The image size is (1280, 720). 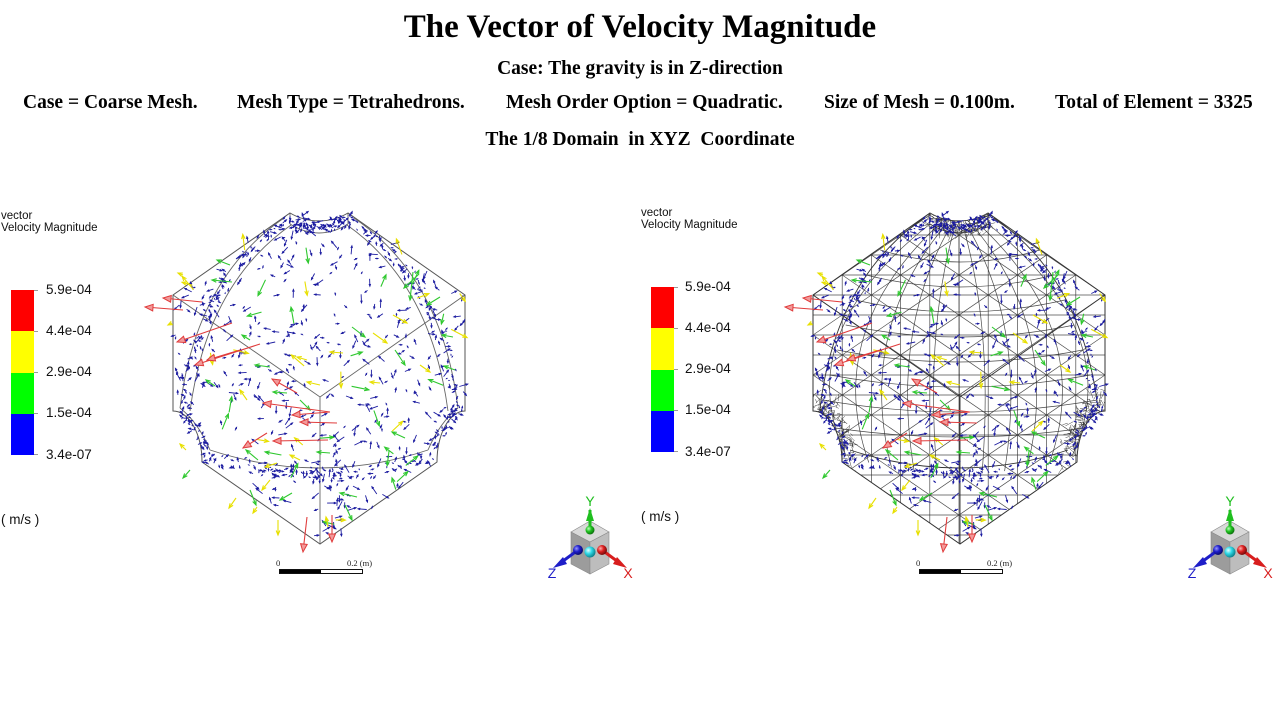 I want to click on legend-tick-label: 2.9e-04, so click(x=69, y=371).